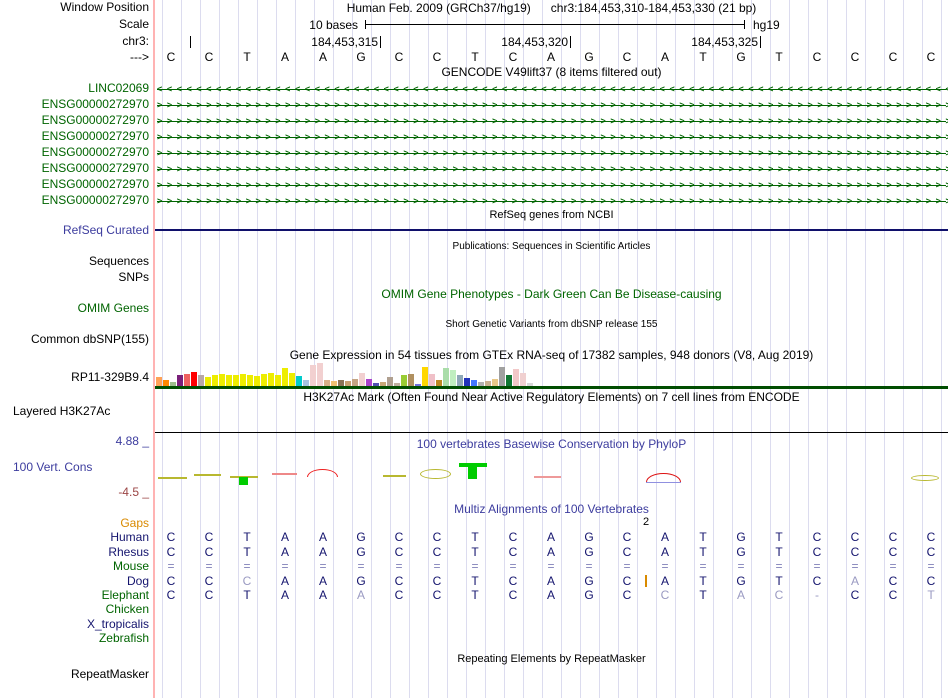 This screenshot has width=950, height=698. I want to click on repeatmasker-track-title: Repeating Elements by RepeatMasker, so click(551, 659).